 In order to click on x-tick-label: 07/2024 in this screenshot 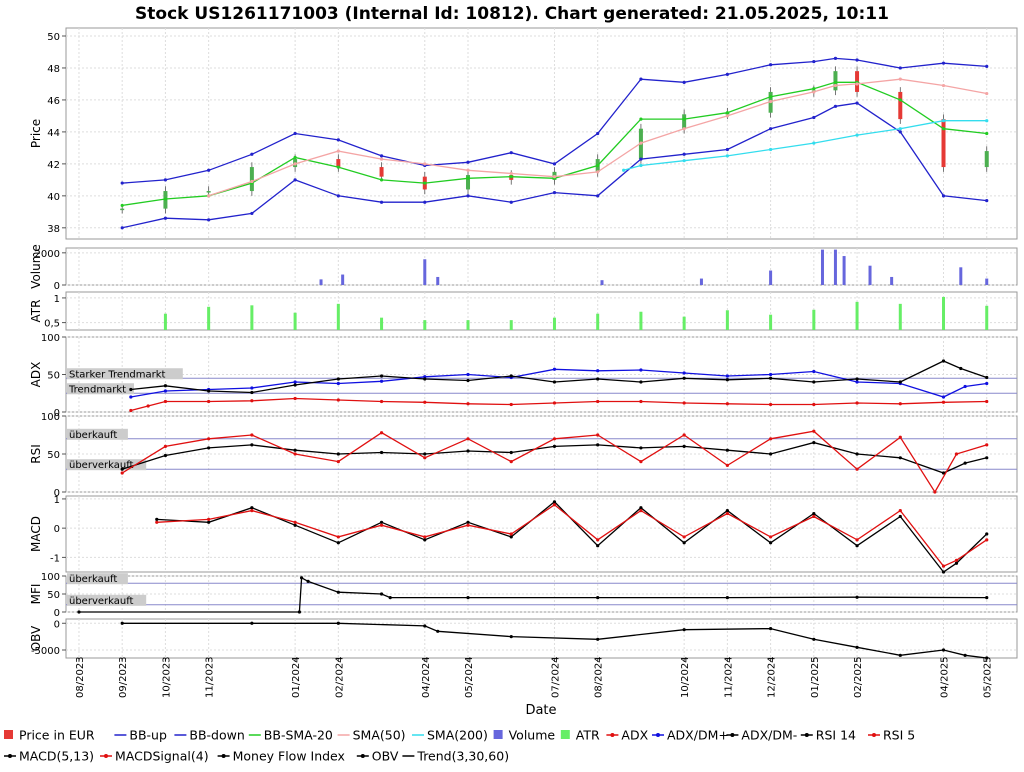, I will do `click(555, 677)`.